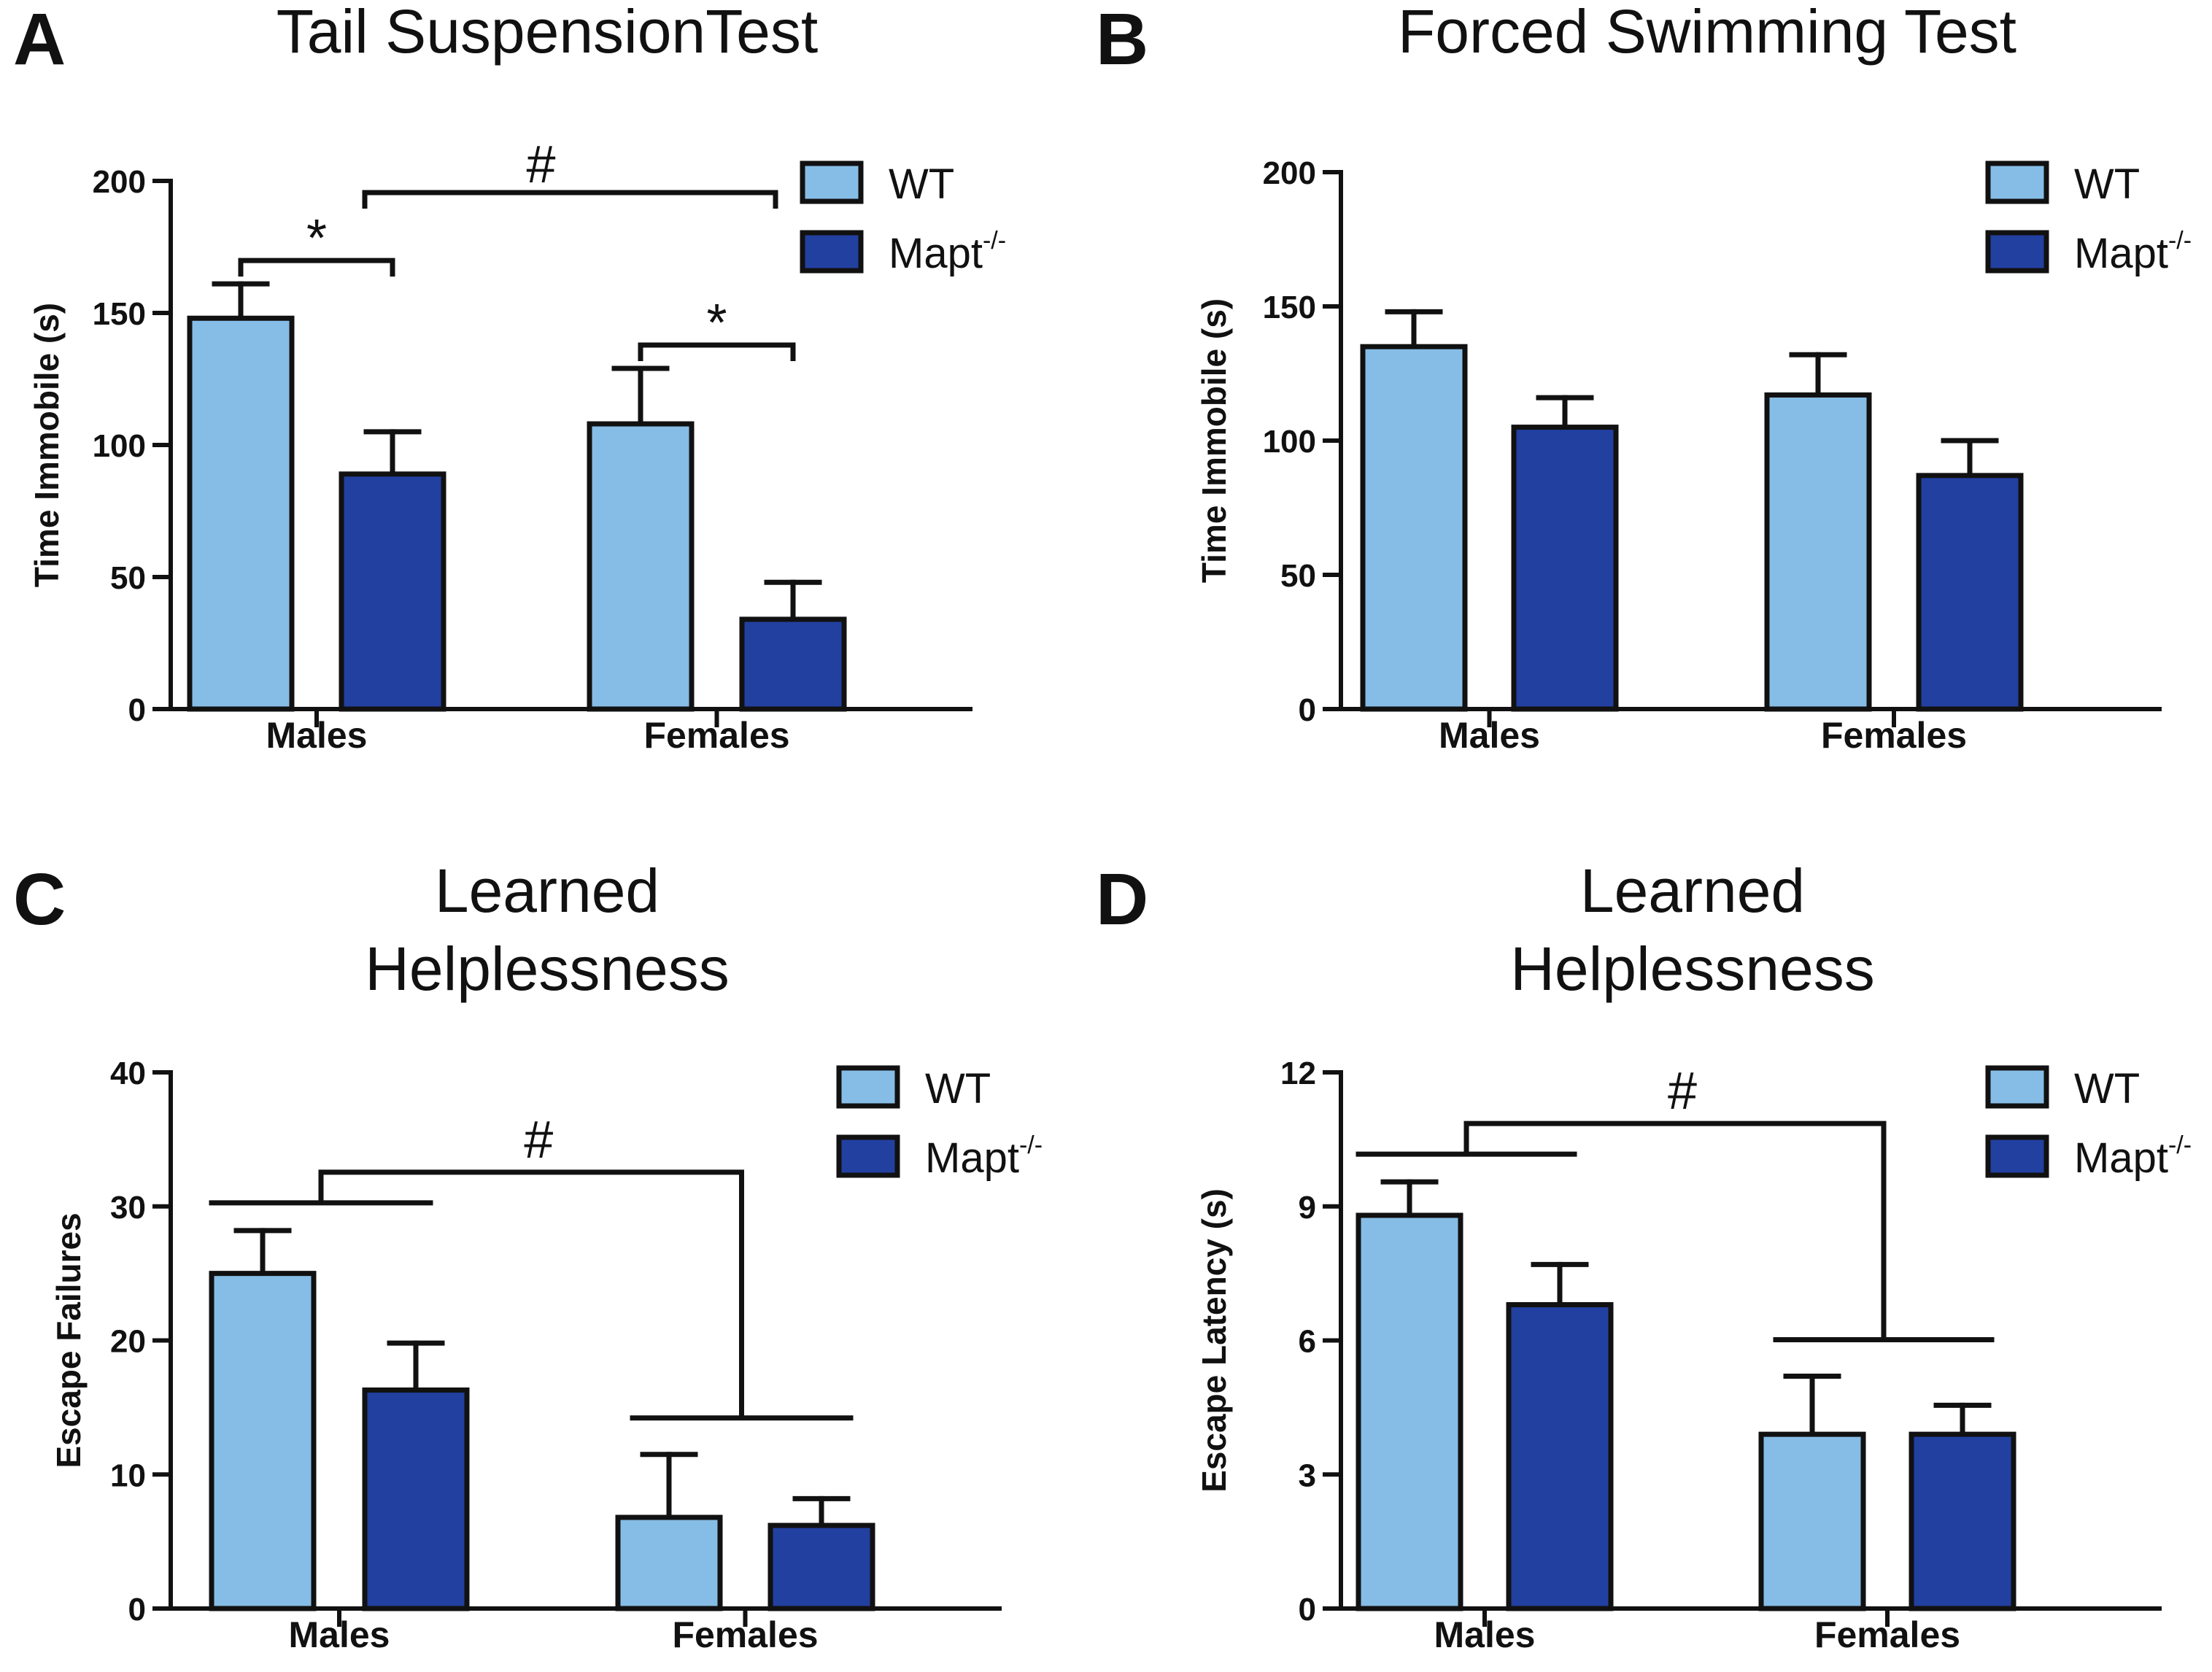 Image resolution: width=2212 pixels, height=1672 pixels. I want to click on y-tick-label: 9, so click(1307, 1208).